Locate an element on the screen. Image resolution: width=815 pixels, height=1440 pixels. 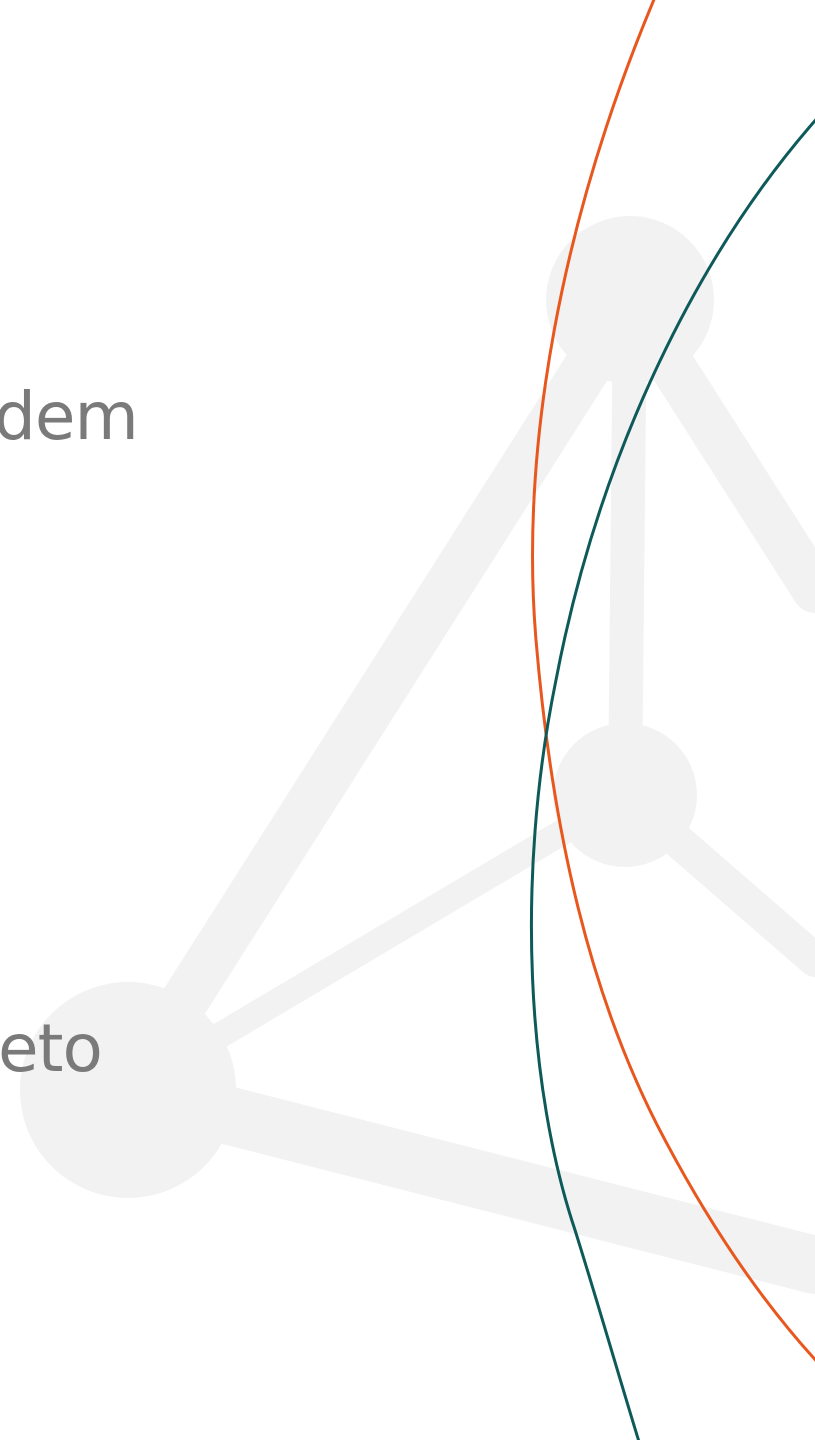
partial-heading-text: dem is located at coordinates (69, 416).